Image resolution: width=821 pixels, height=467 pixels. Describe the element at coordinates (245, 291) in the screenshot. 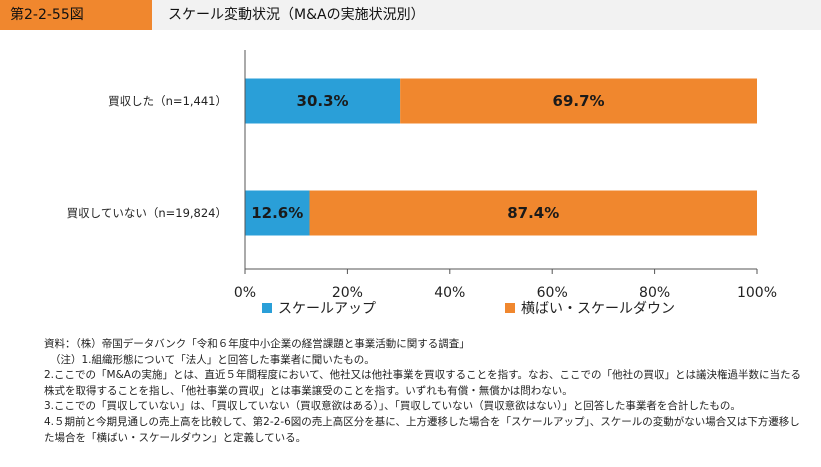

I see `x-tick-label-1: 0%` at that location.